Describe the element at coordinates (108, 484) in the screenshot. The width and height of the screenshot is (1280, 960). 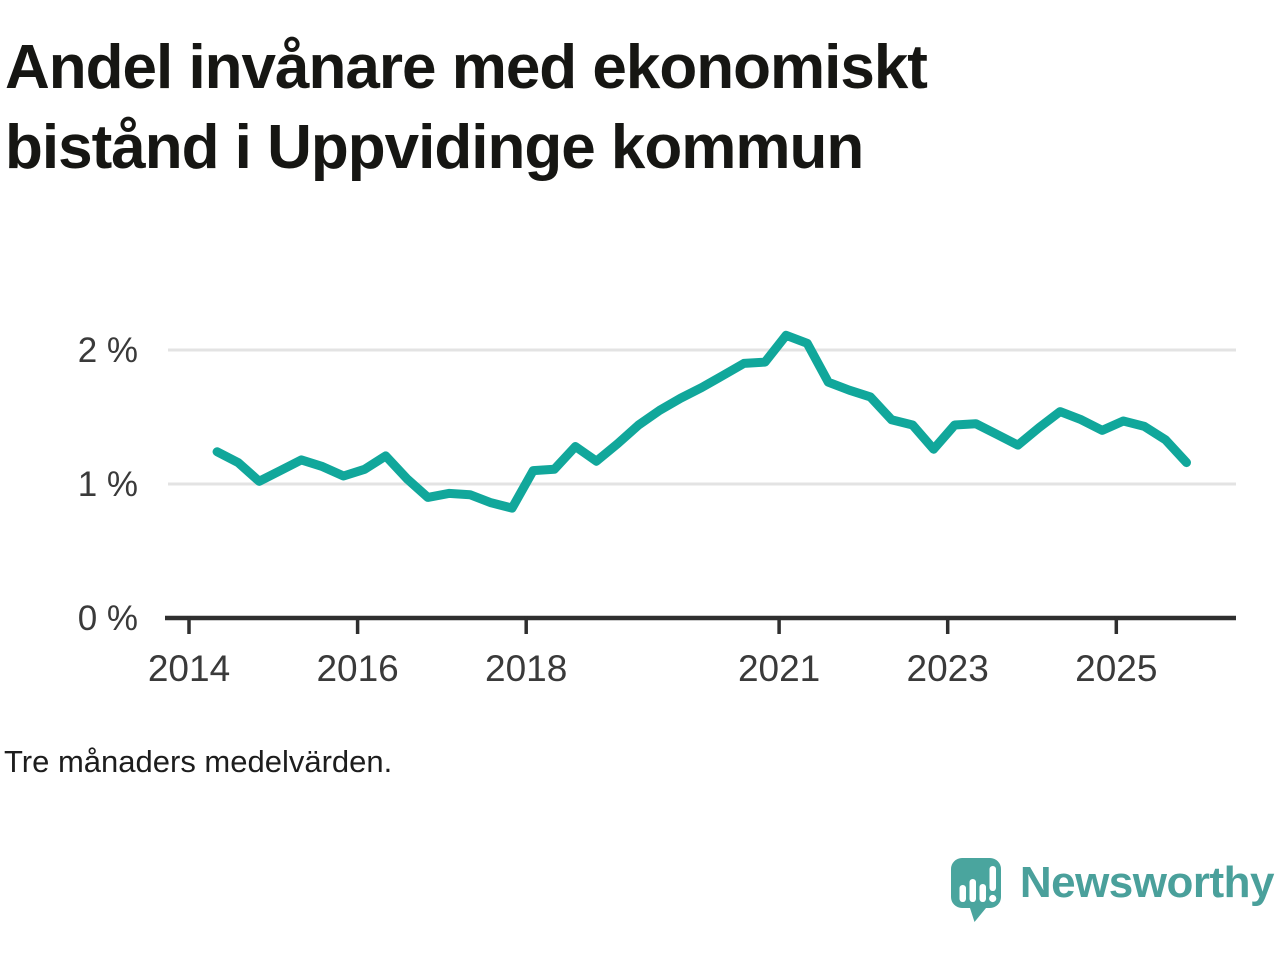
I see `y-axis-tick-label: 1 %` at that location.